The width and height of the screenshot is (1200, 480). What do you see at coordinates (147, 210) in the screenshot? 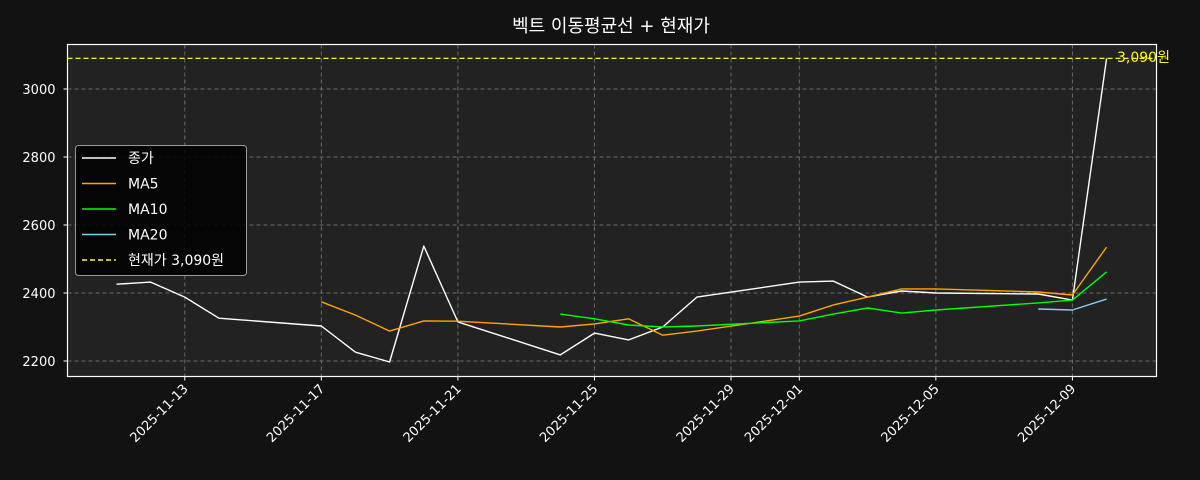
I see `legend-label: MA10` at bounding box center [147, 210].